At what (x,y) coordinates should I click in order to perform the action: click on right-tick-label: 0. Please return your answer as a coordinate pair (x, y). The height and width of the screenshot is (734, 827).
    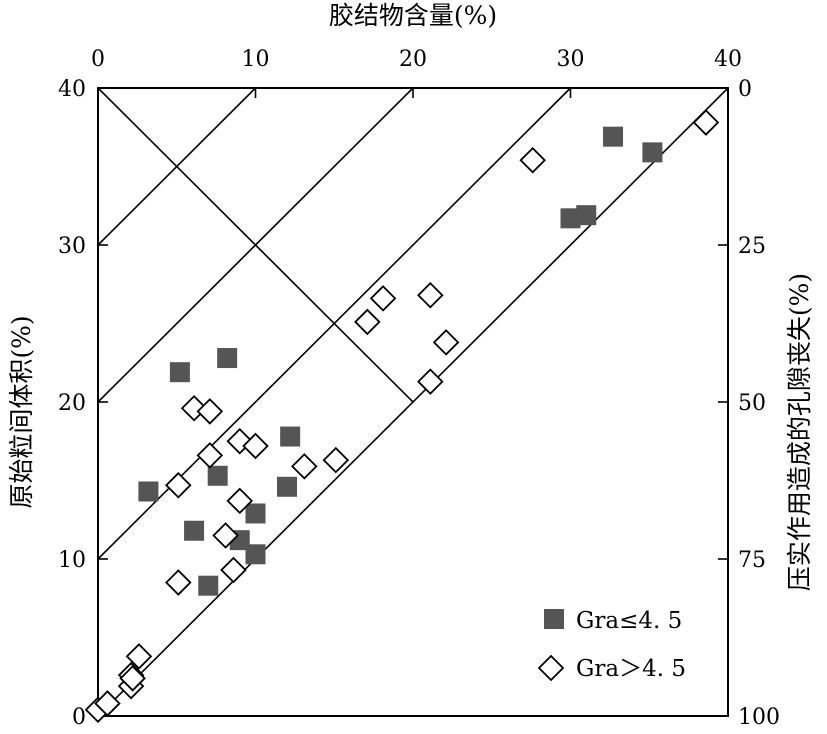
    Looking at the image, I should click on (745, 89).